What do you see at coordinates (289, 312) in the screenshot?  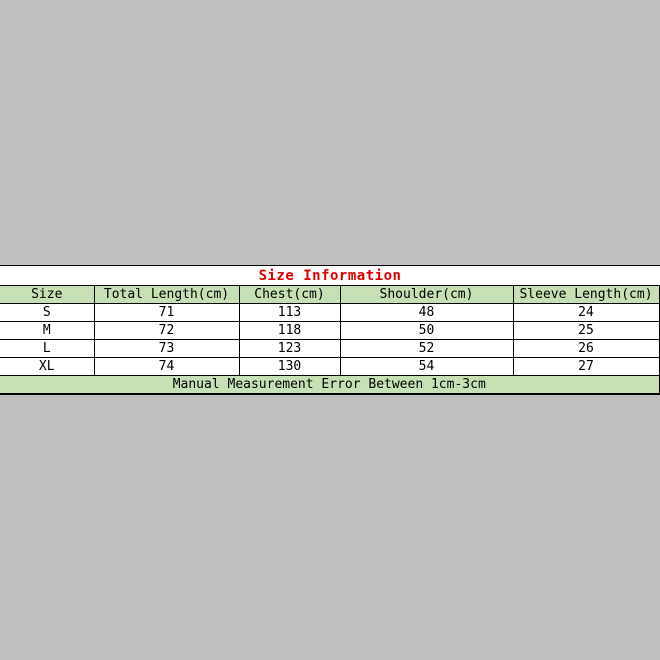 I see `cell: 113` at bounding box center [289, 312].